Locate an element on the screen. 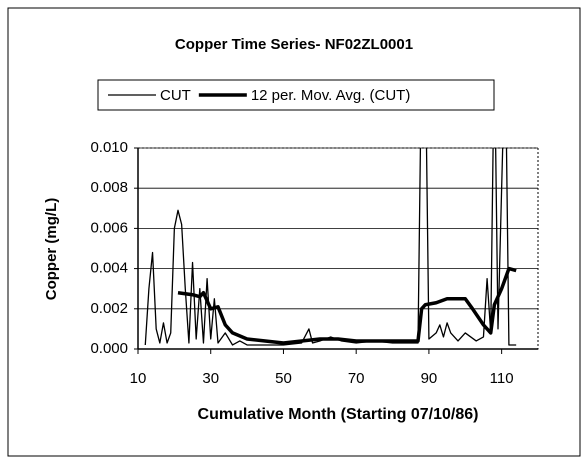 The image size is (588, 466). x-tick-label: 110 is located at coordinates (502, 378).